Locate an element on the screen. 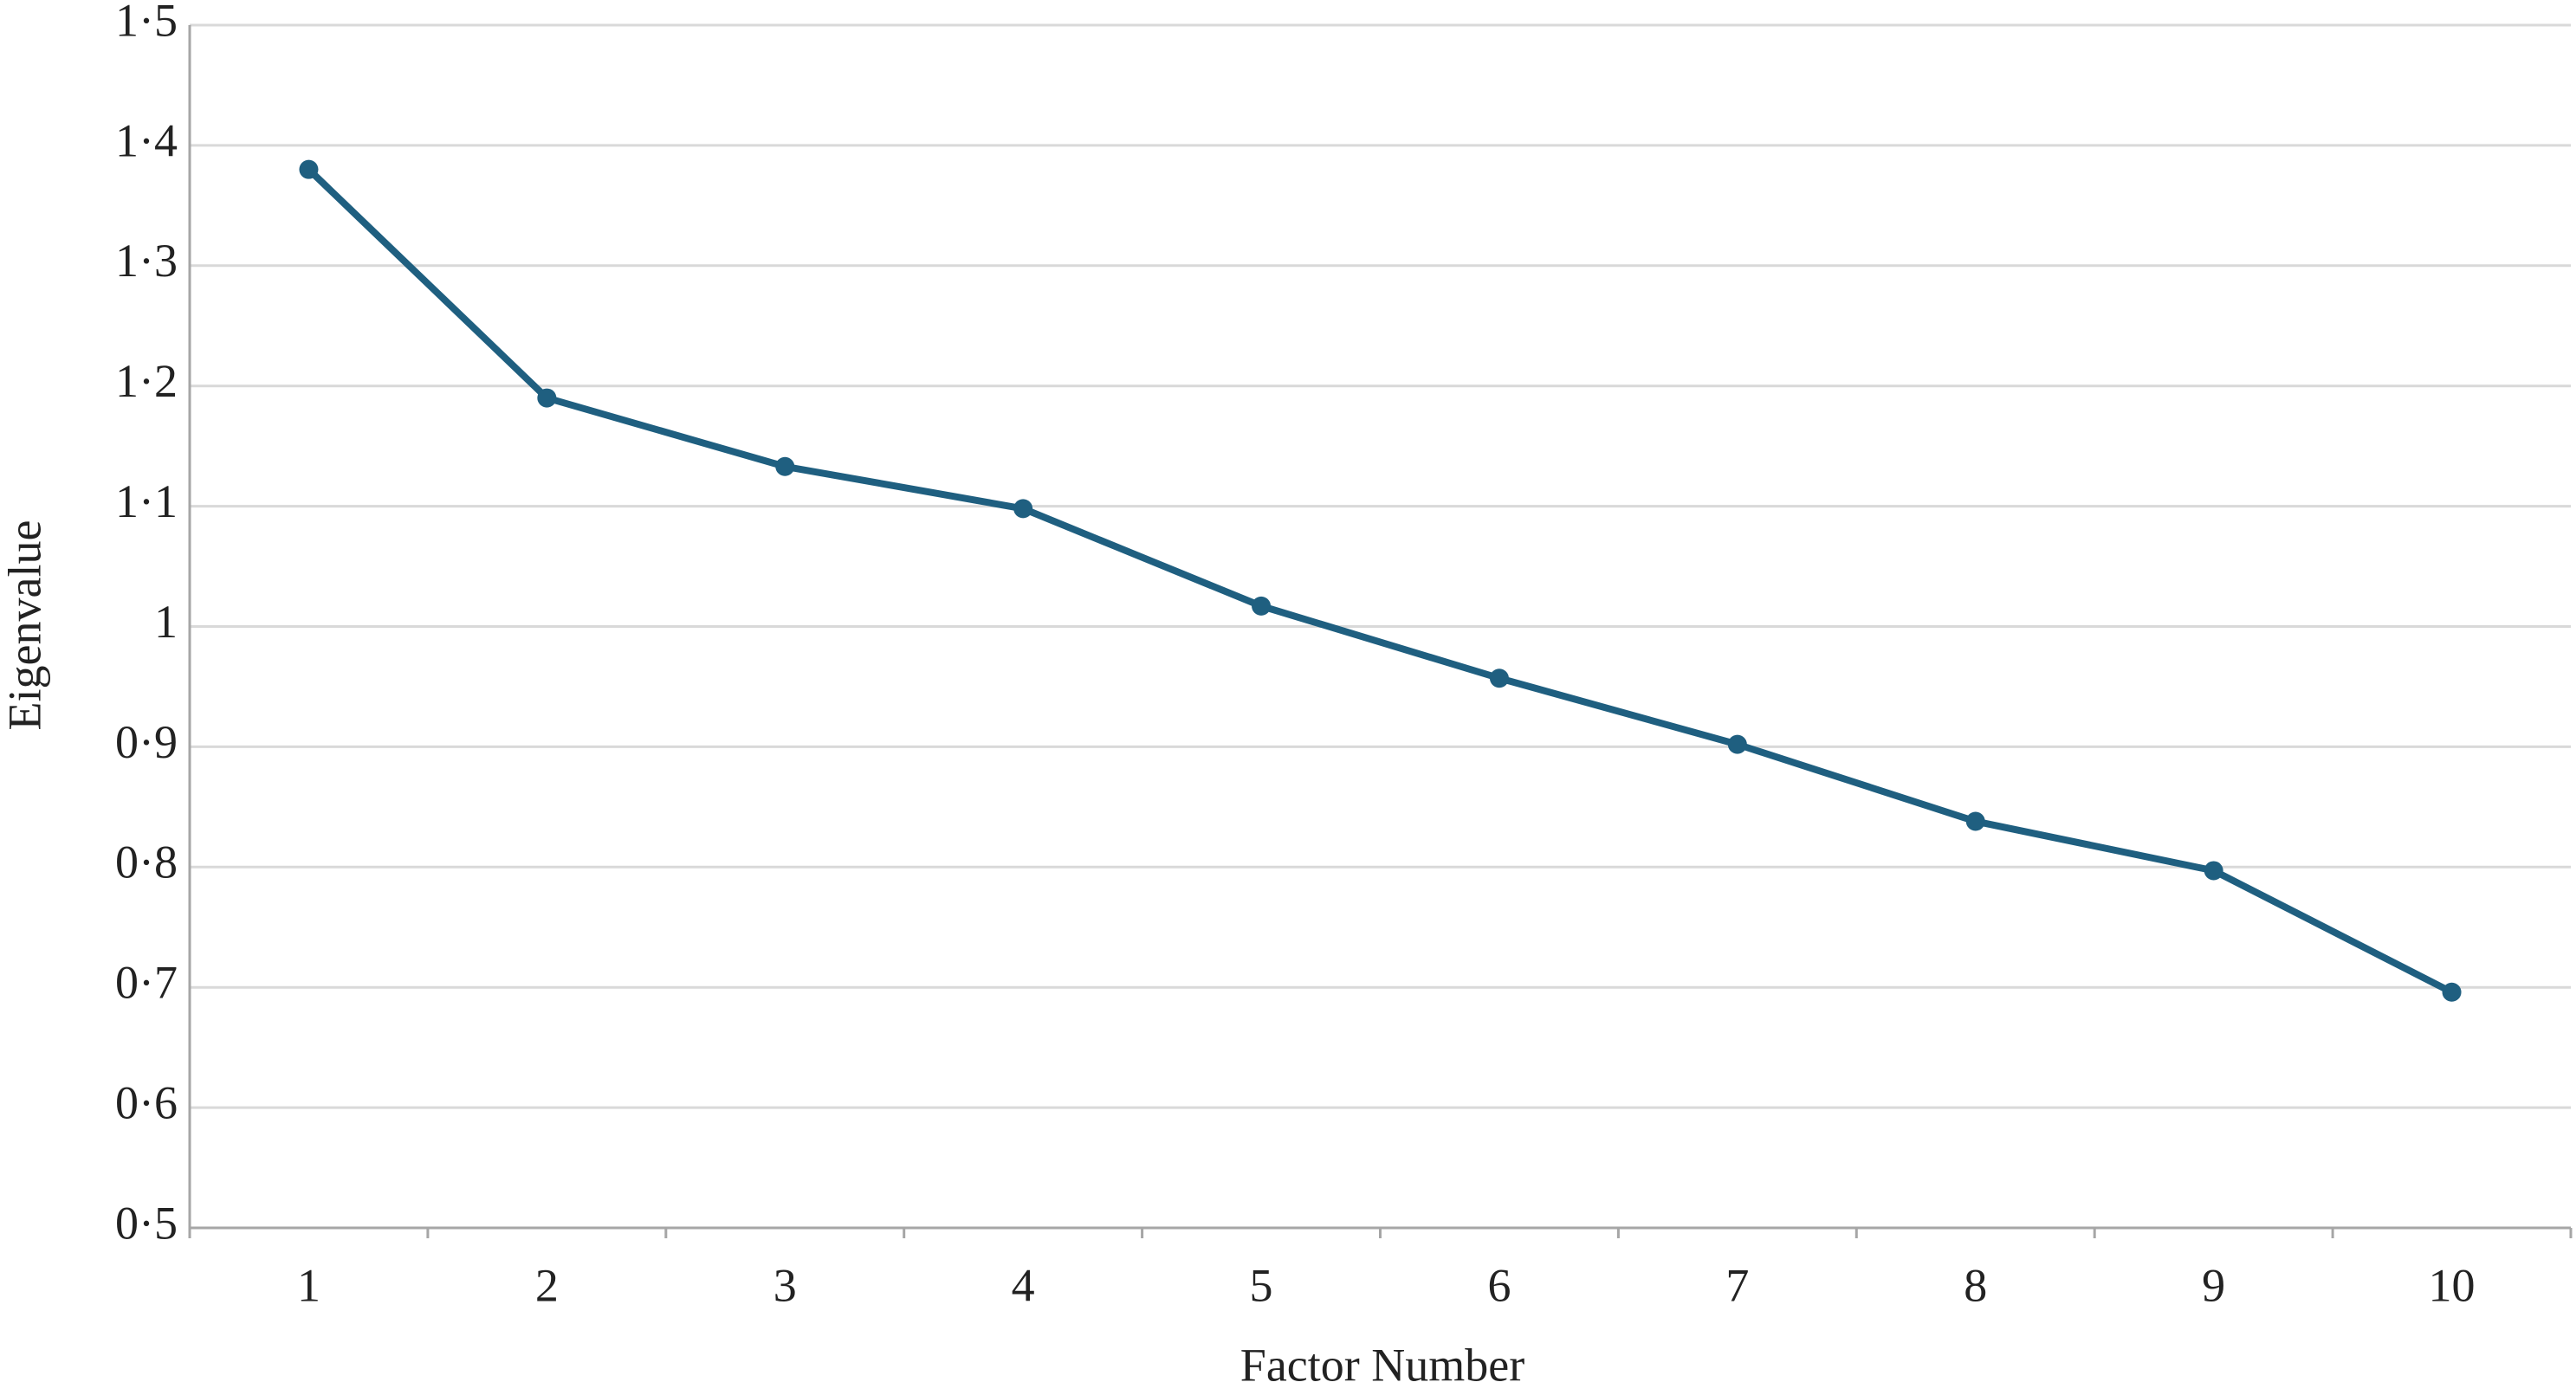  y-tick-label: 1 is located at coordinates (166, 622).